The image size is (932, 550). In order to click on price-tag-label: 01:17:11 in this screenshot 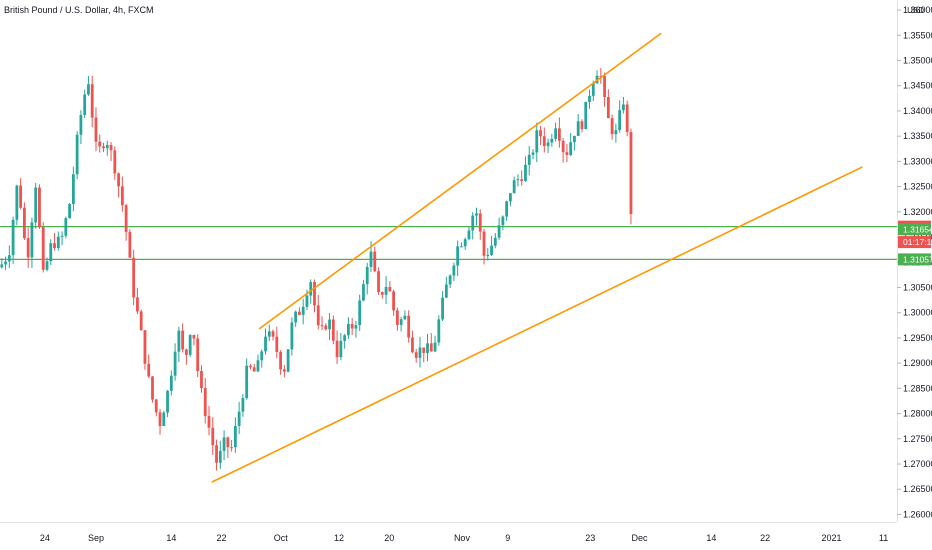, I will do `click(917, 242)`.